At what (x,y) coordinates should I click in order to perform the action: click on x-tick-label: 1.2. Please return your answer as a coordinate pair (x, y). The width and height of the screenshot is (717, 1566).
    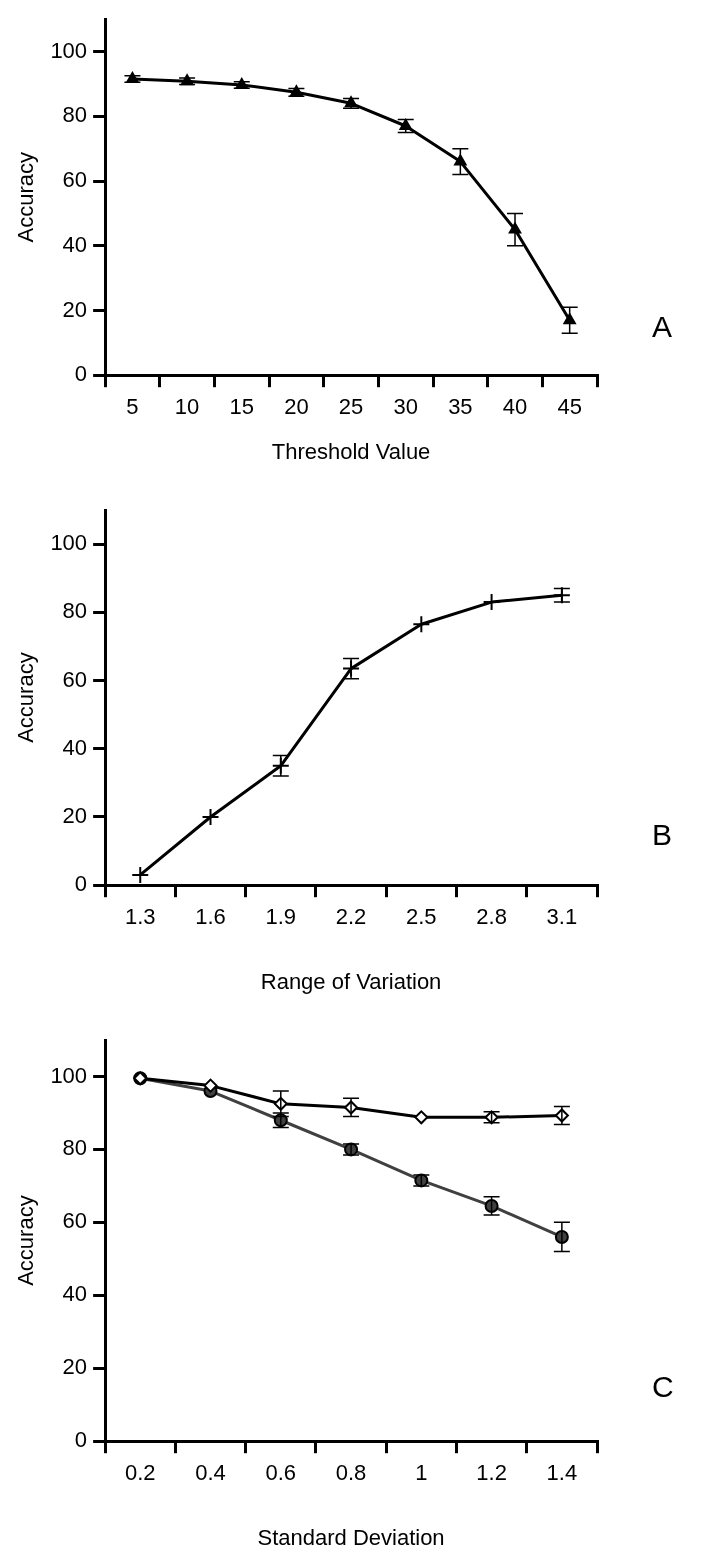
    Looking at the image, I should click on (491, 1473).